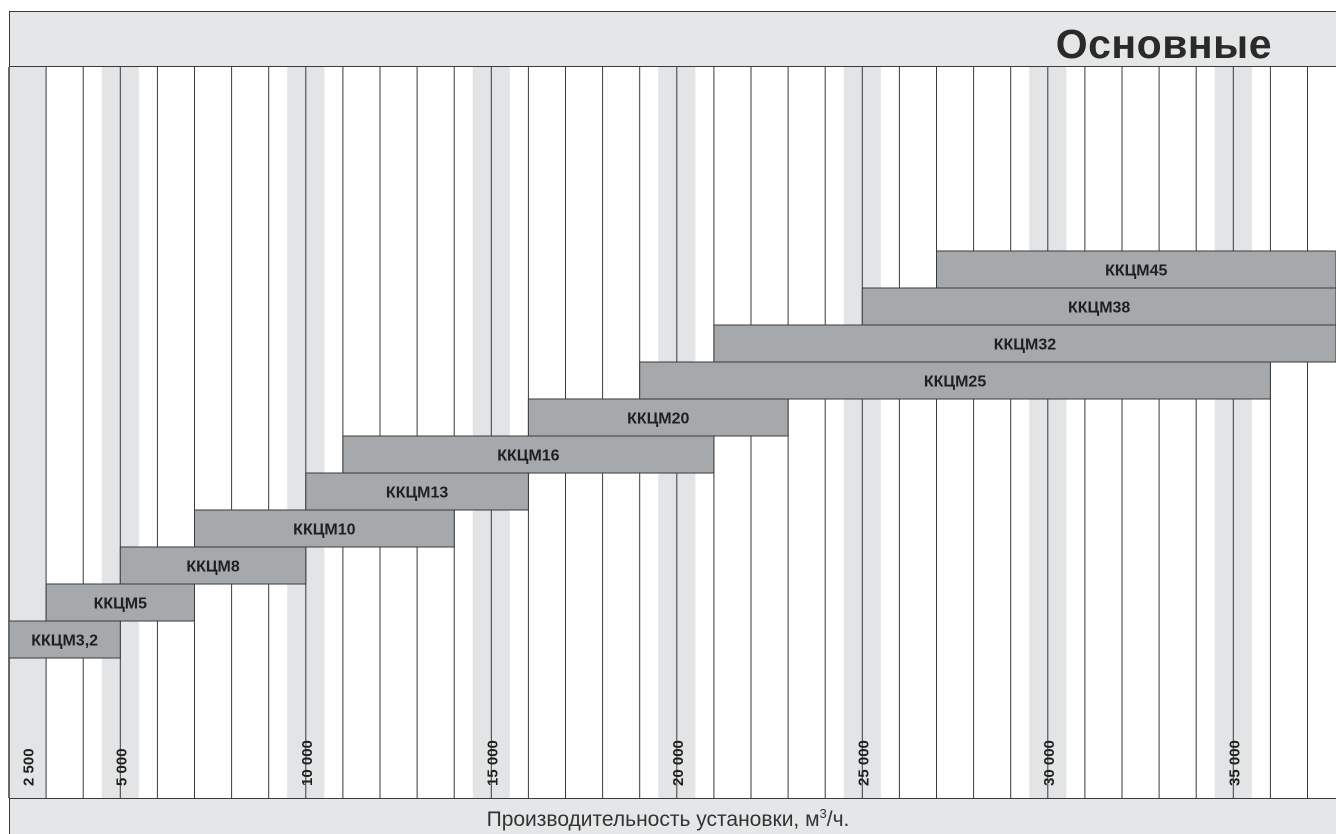  I want to click on bar-label: ККЦМ38, so click(1099, 308).